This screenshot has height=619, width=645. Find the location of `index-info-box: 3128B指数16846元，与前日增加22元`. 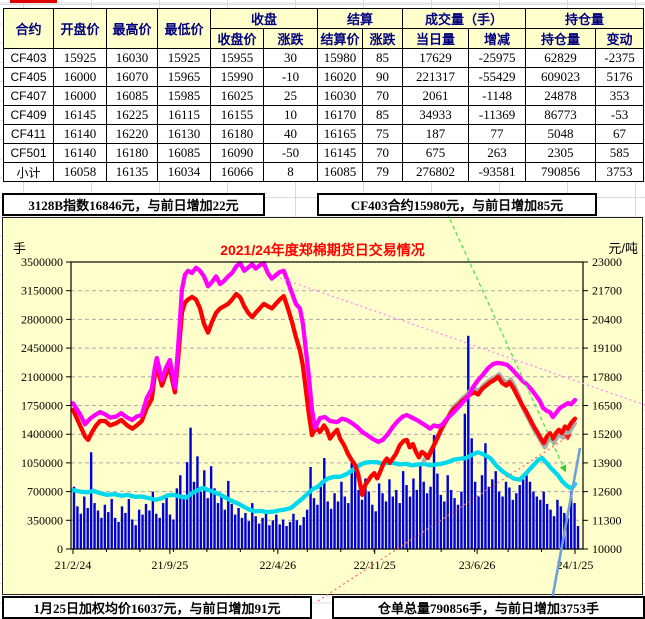

index-info-box: 3128B指数16846元，与前日增加22元 is located at coordinates (133, 204).